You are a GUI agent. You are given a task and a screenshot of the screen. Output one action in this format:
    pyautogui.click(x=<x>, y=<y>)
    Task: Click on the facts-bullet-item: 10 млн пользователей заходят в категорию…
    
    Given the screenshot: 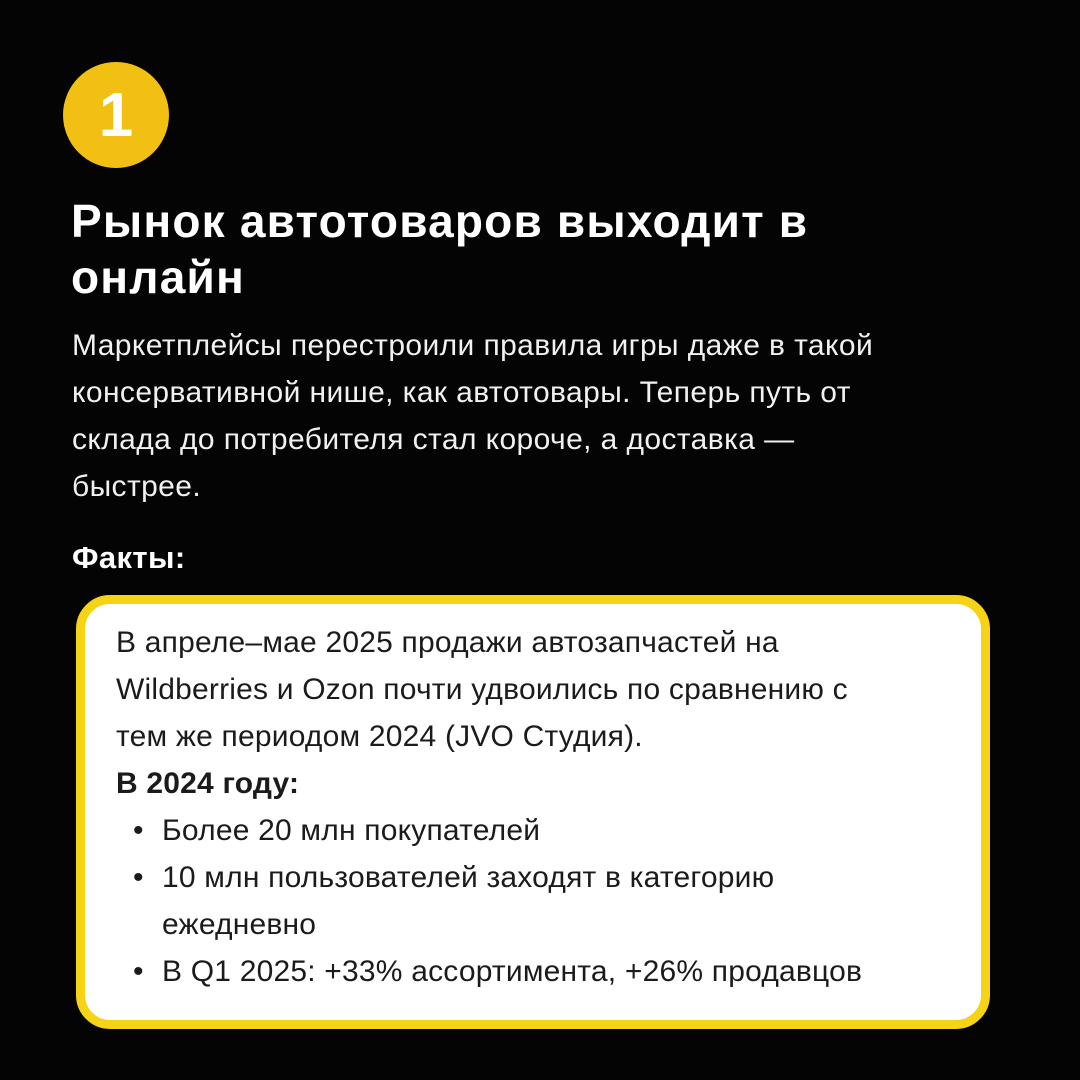 What is the action you would take?
    pyautogui.click(x=533, y=901)
    